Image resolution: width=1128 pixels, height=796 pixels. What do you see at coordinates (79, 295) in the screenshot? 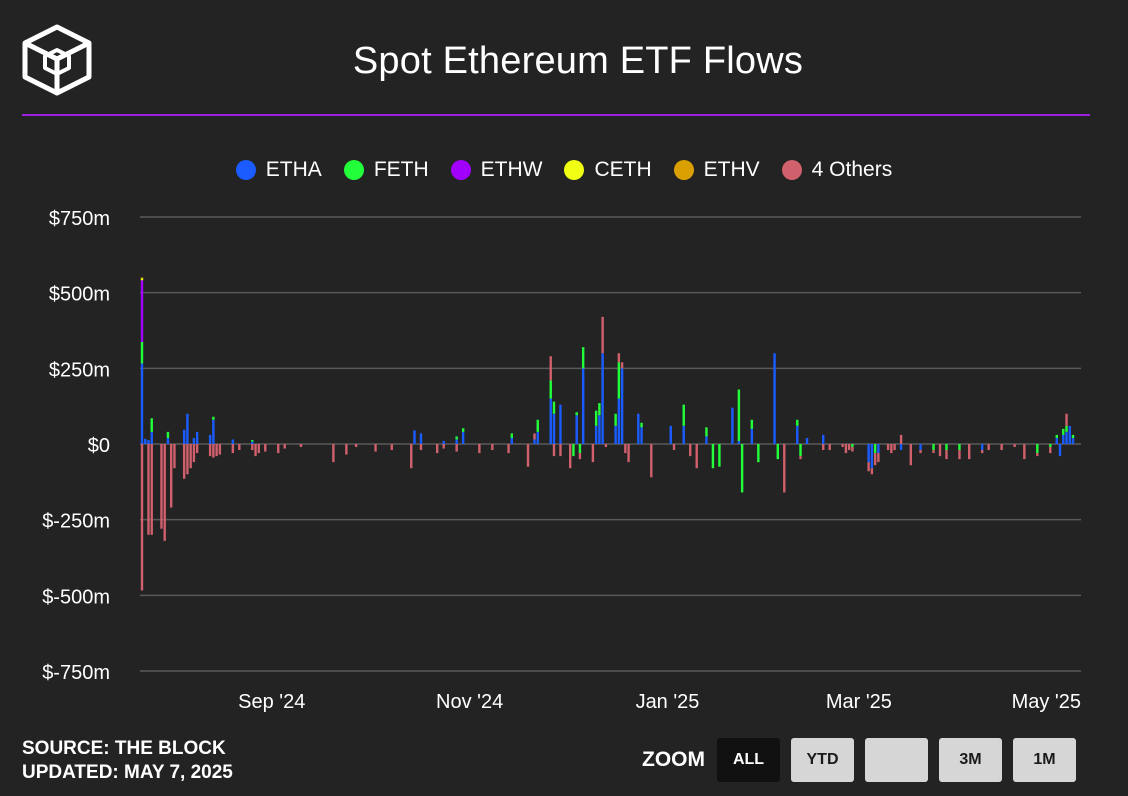
I see `y-tick-label: $500m` at bounding box center [79, 295].